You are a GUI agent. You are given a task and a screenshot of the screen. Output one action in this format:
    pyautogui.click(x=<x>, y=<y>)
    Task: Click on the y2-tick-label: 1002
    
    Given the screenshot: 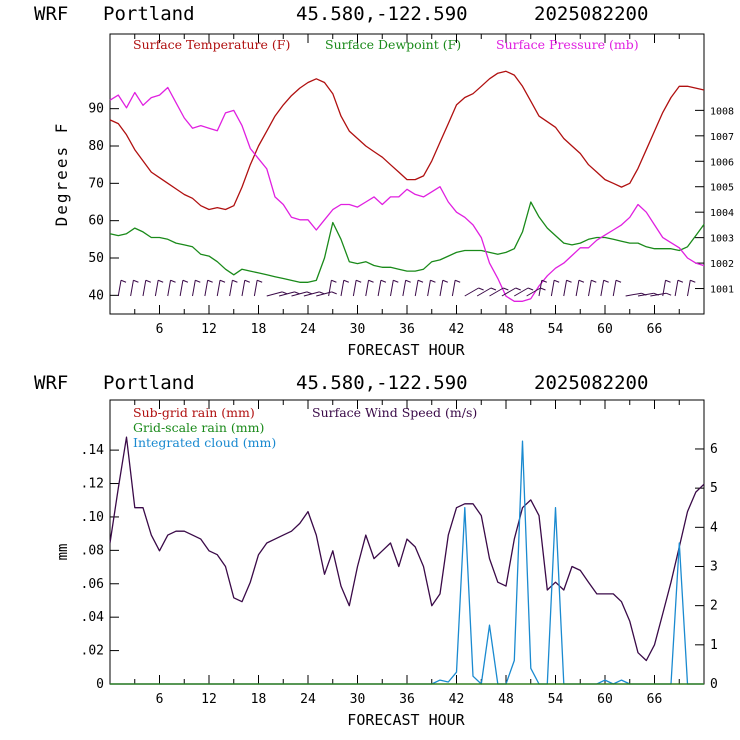 What is the action you would take?
    pyautogui.click(x=722, y=264)
    